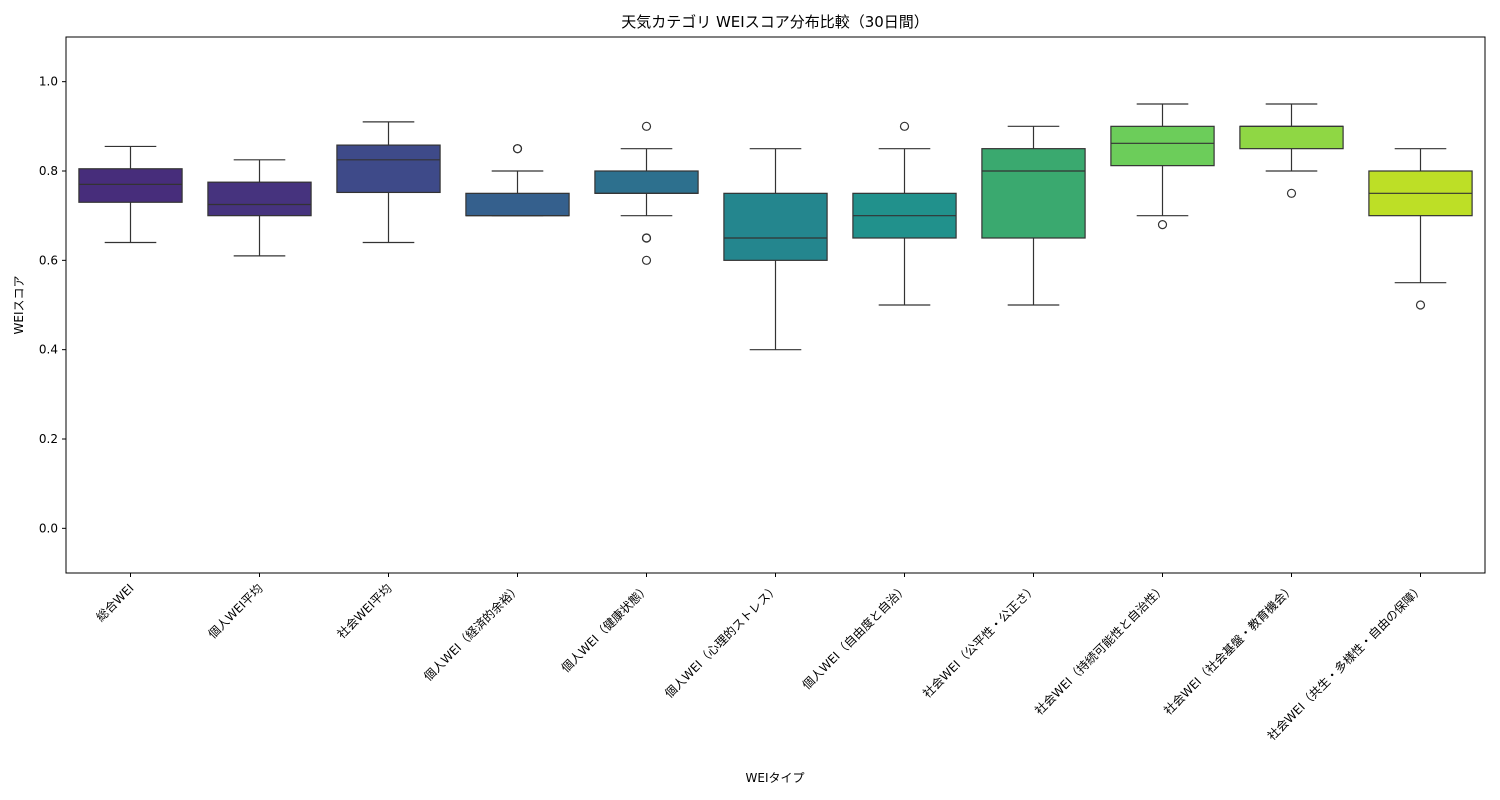  Describe the element at coordinates (1228, 649) in the screenshot. I see `x-tick-label: 社会WEI（社会基盤・教育機会）` at that location.